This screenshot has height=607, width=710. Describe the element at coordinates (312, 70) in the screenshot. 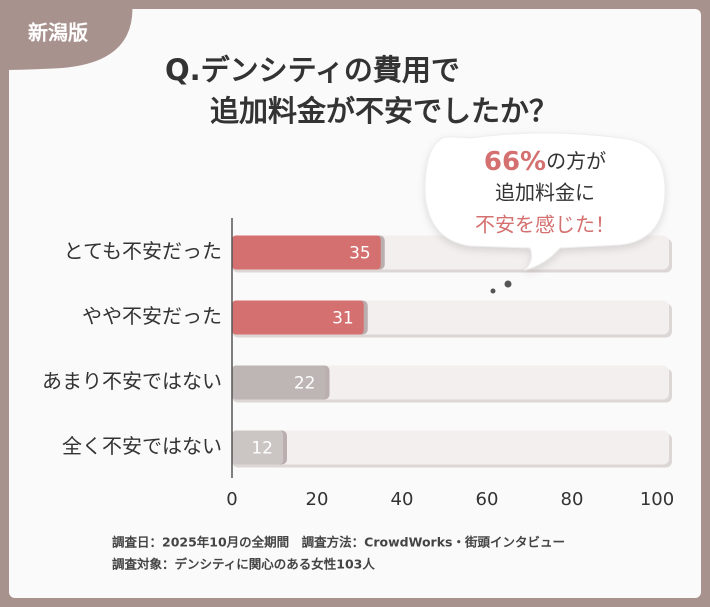

I see `title-line: Q.デンシティの費用で` at that location.